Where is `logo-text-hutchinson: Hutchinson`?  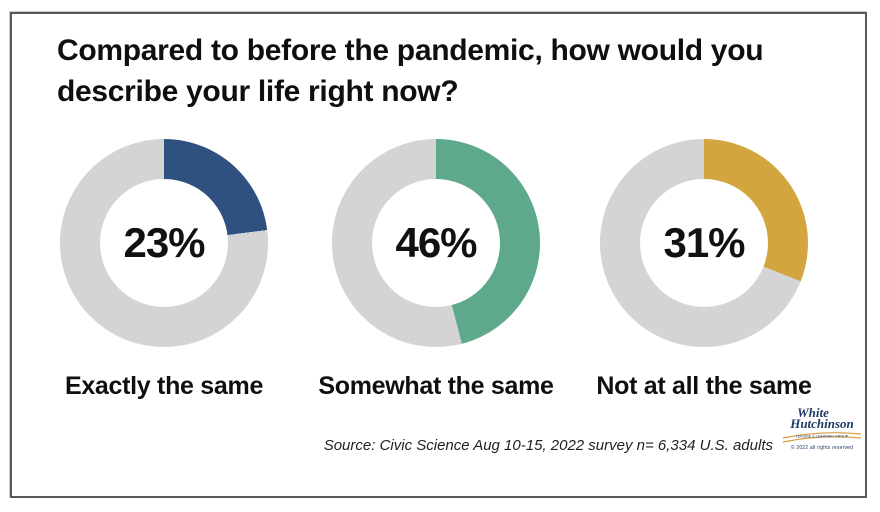
logo-text-hutchinson: Hutchinson is located at coordinates (822, 423).